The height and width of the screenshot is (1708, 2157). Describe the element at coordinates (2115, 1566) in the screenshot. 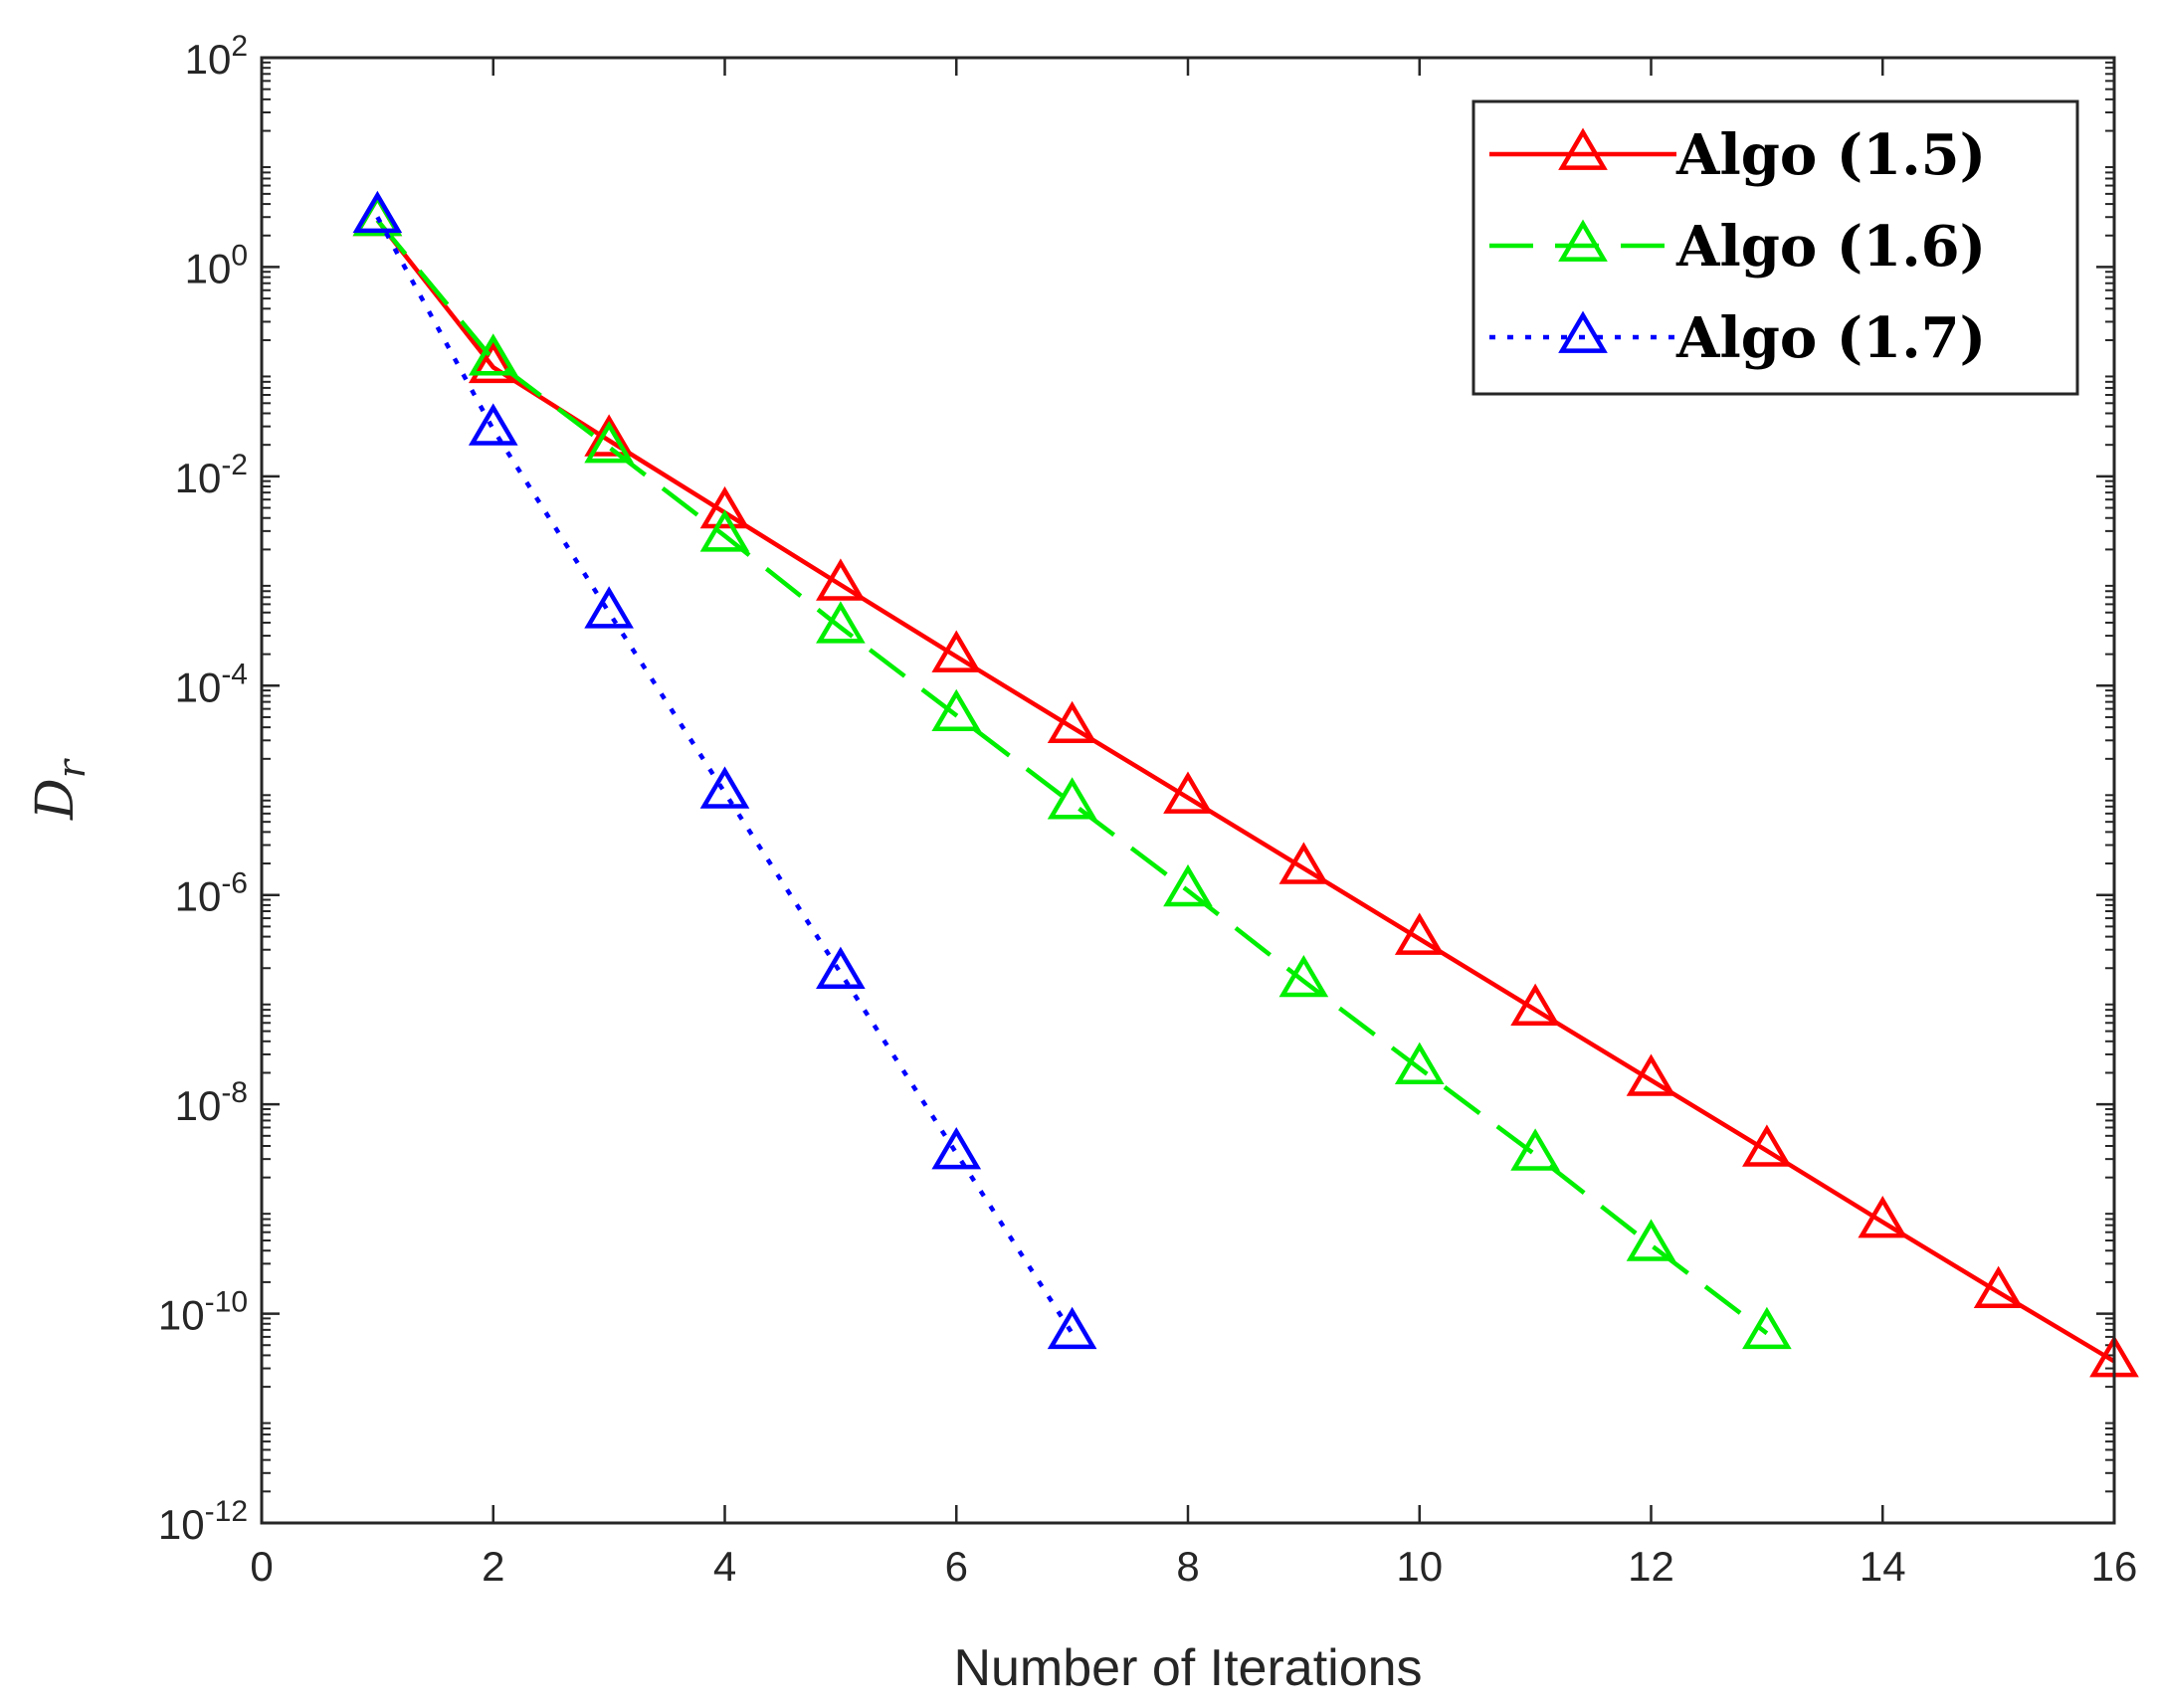

I see `x-tick-label: 16` at that location.